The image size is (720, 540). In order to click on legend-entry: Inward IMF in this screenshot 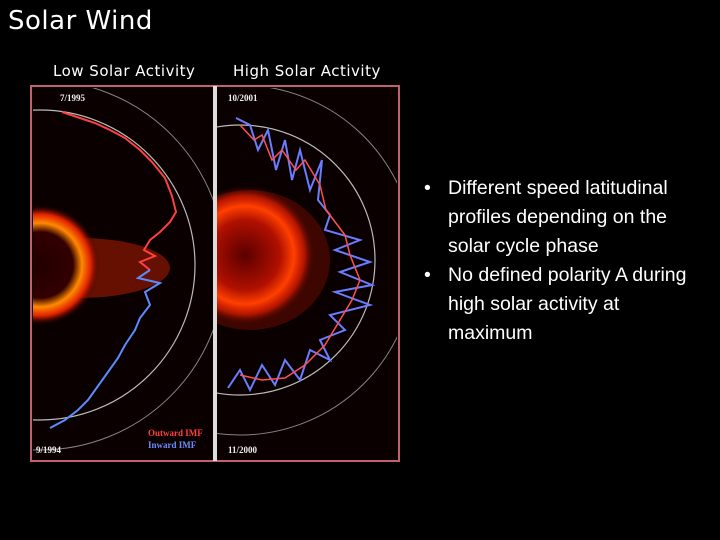, I will do `click(172, 445)`.